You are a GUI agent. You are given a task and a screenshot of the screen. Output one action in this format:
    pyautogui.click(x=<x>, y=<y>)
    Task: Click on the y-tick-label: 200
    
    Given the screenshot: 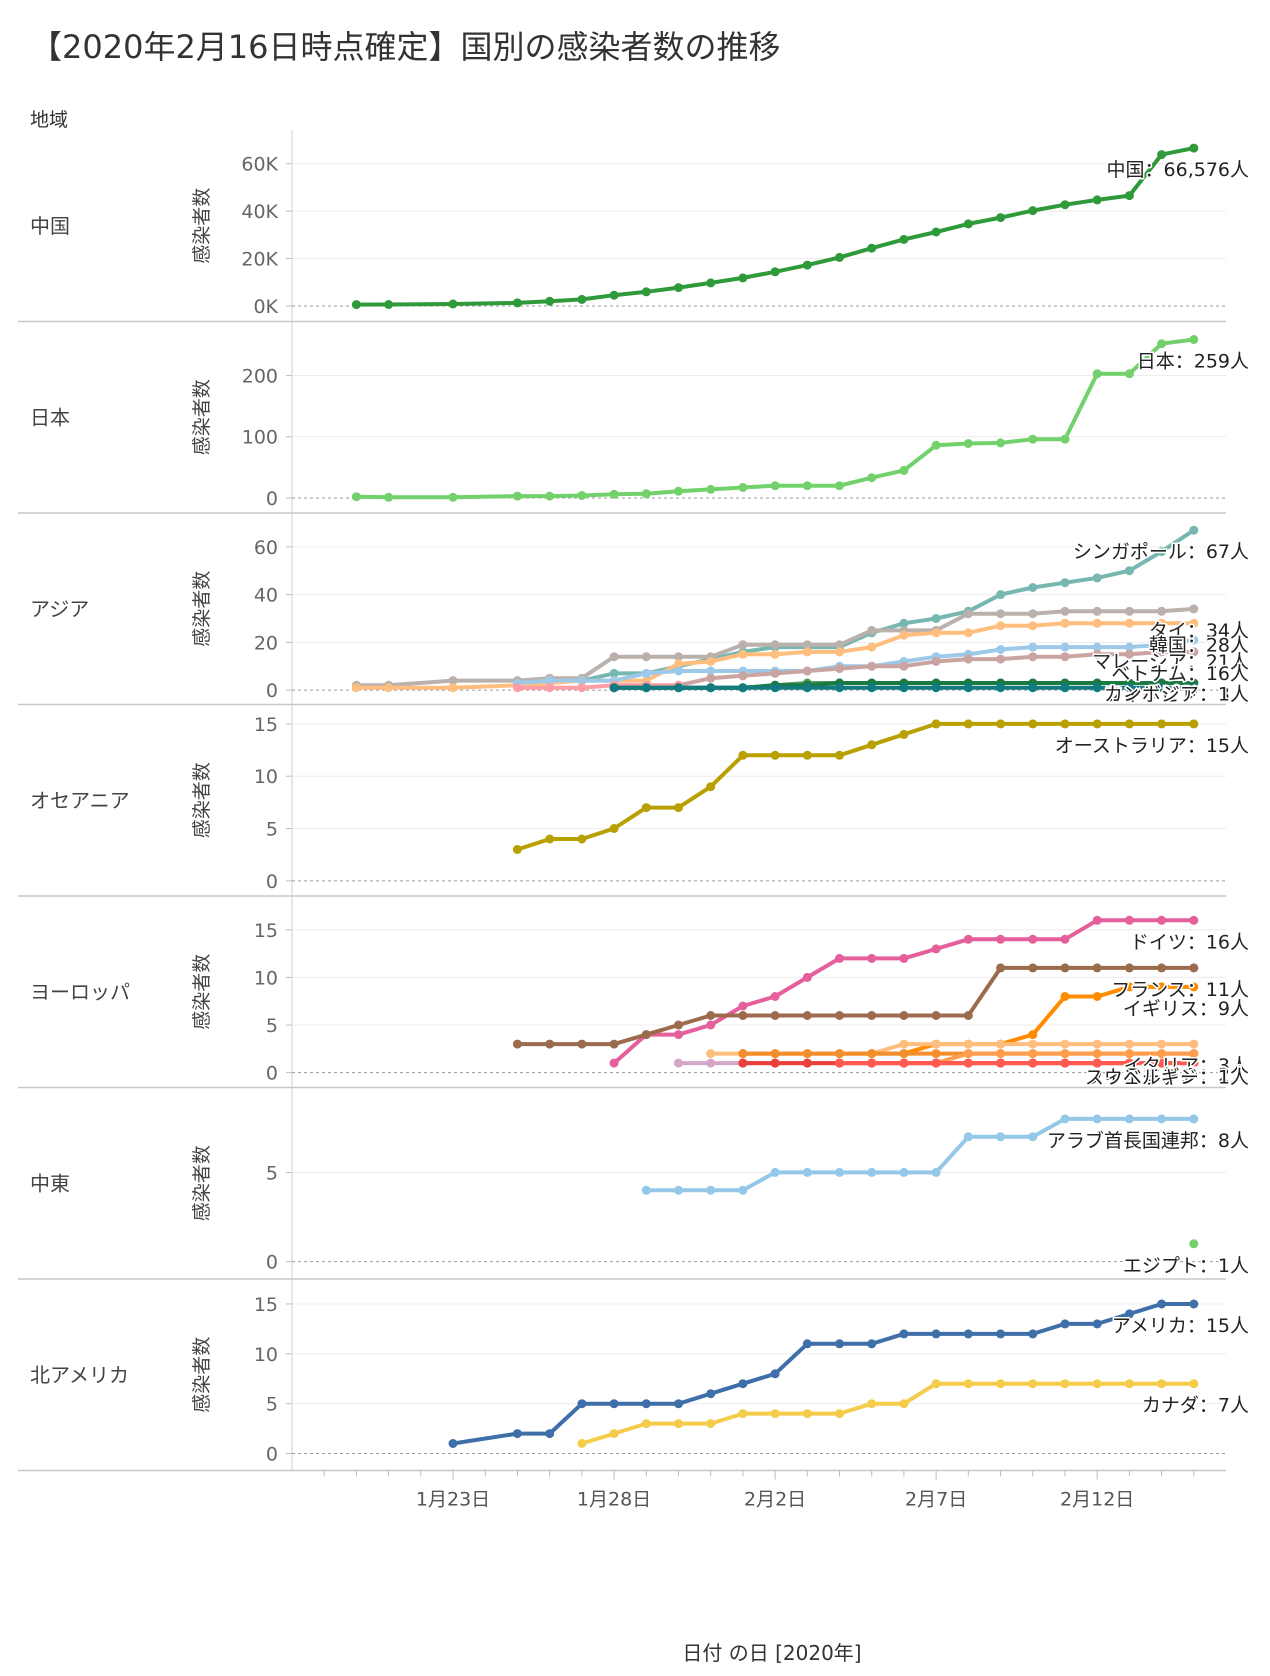 What is the action you would take?
    pyautogui.click(x=260, y=377)
    